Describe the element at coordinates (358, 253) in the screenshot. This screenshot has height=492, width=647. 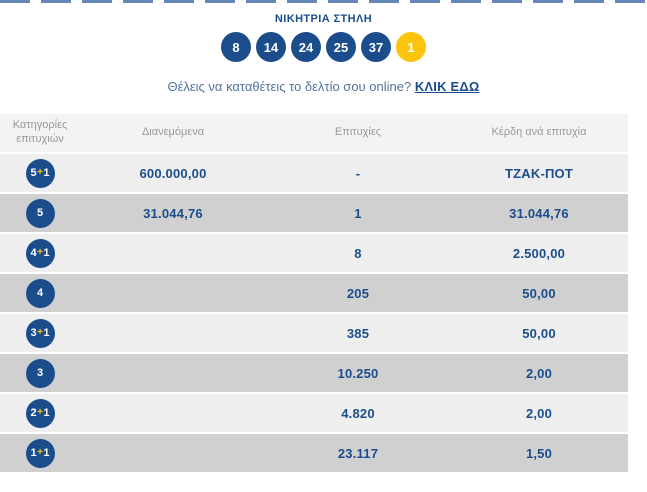
I see `cell-winners: 8` at that location.